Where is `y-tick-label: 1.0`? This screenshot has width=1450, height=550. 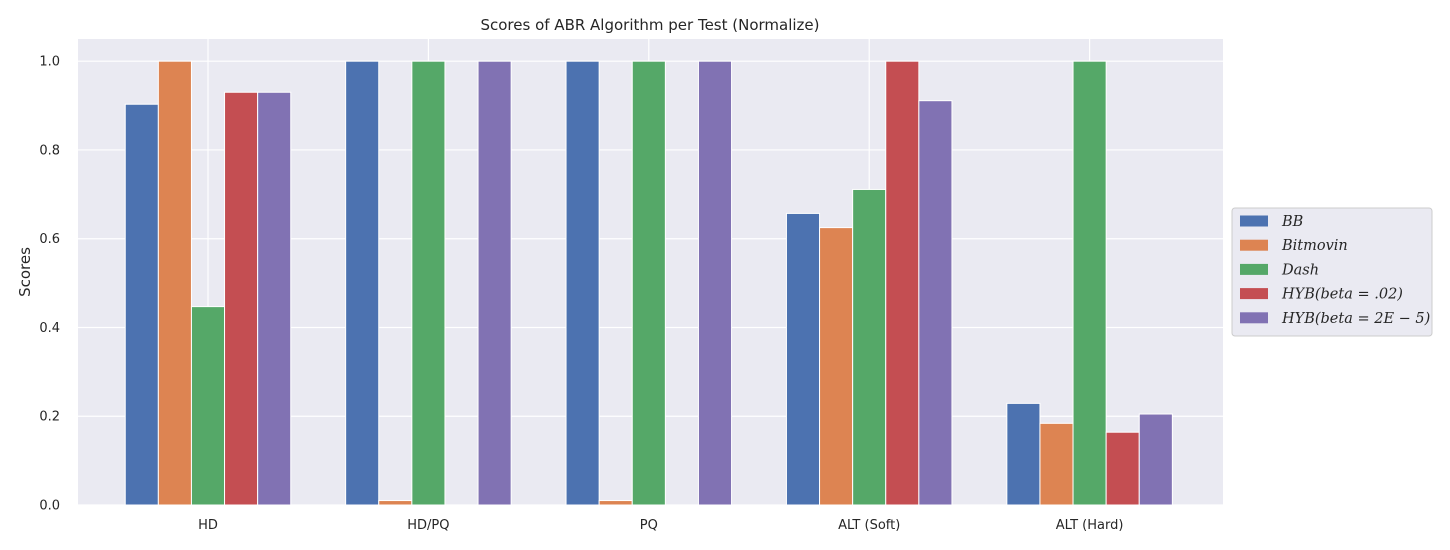
y-tick-label: 1.0 is located at coordinates (49, 62).